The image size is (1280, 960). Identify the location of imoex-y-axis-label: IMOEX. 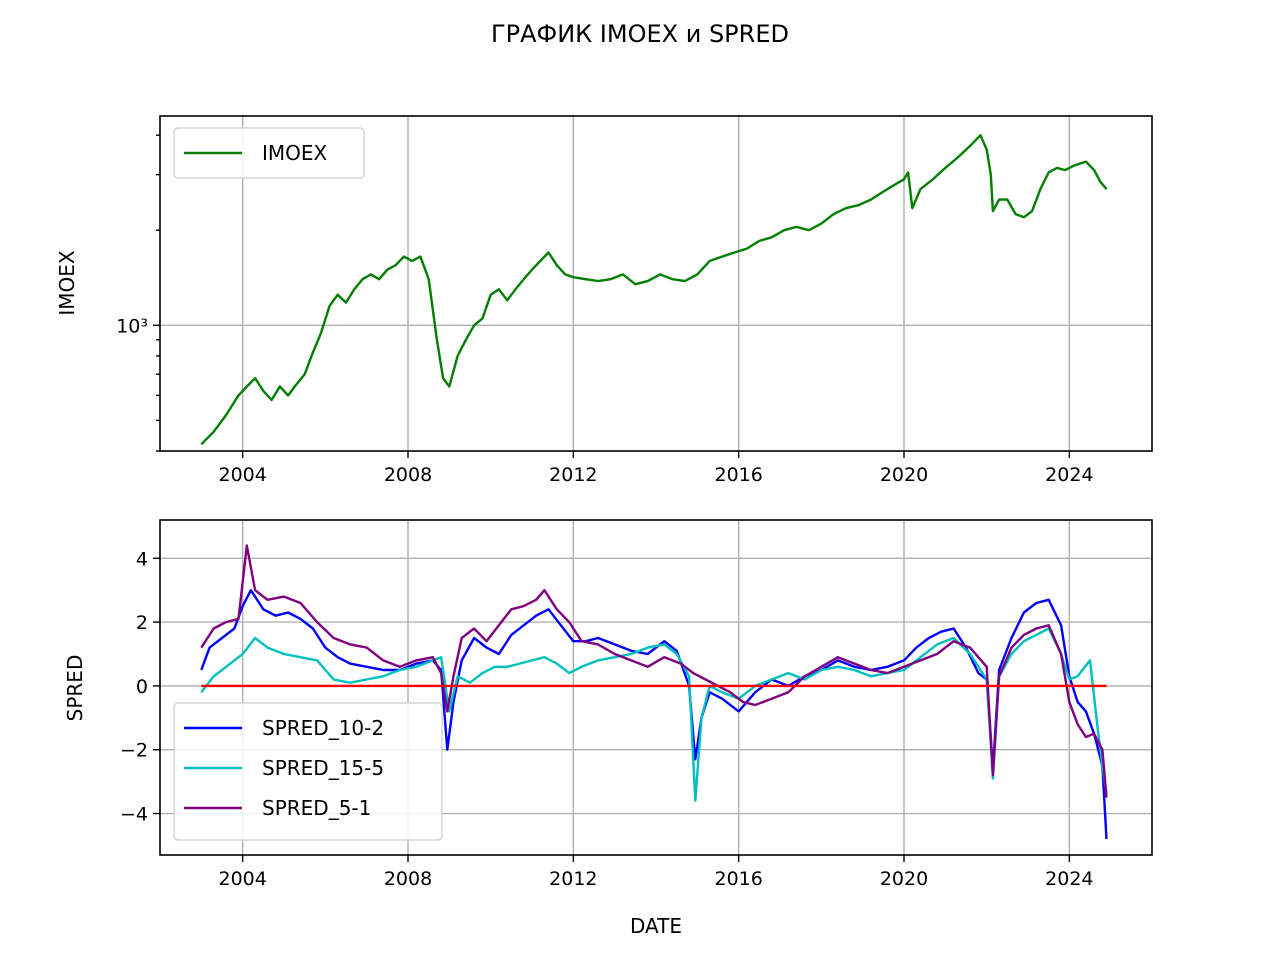
(67, 283).